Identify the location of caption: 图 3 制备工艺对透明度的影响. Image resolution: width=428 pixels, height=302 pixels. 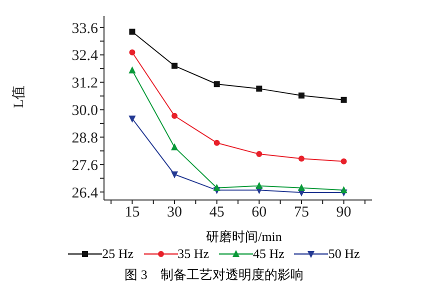
(214, 275).